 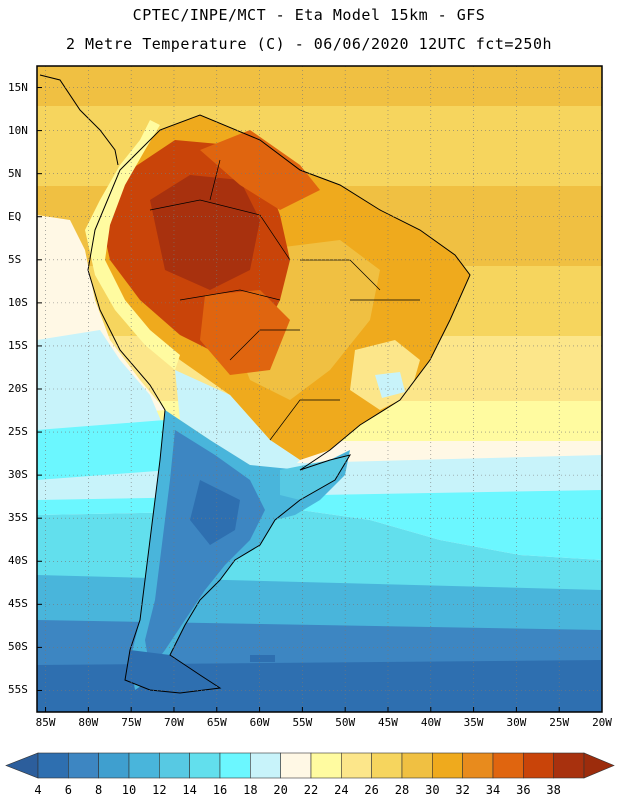 I want to click on lat-label: 55S, so click(x=18, y=690).